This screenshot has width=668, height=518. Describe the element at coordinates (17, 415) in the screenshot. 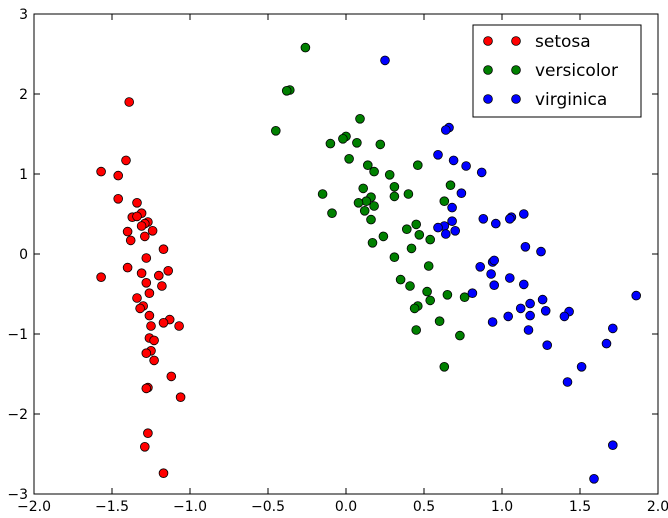

I see `y-tick-label: −2` at that location.